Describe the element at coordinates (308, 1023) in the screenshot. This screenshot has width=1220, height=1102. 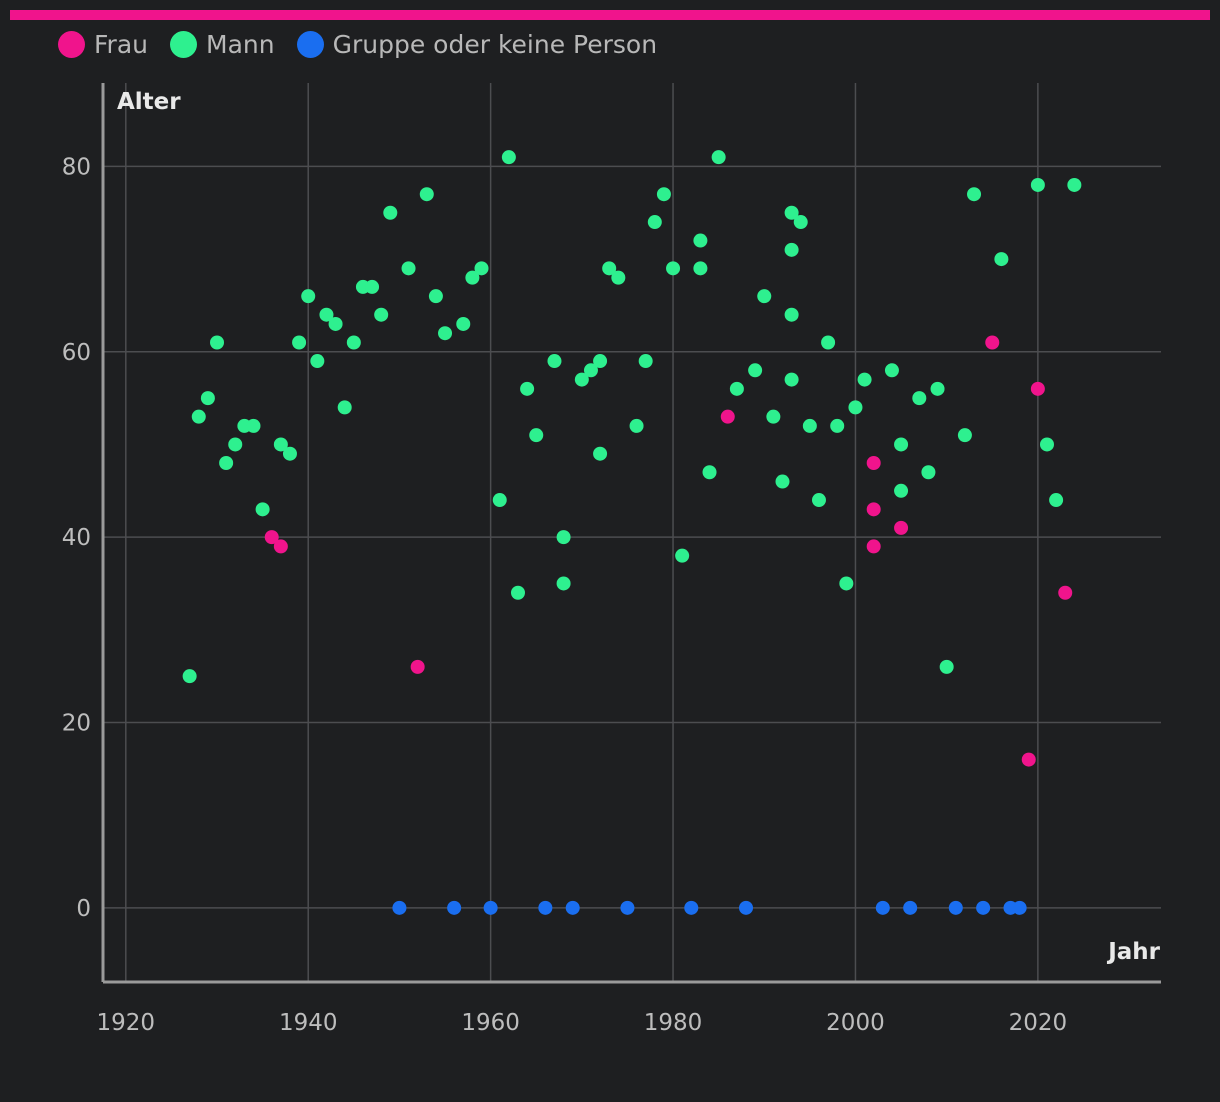
I see `x-tick-label: 1940` at that location.